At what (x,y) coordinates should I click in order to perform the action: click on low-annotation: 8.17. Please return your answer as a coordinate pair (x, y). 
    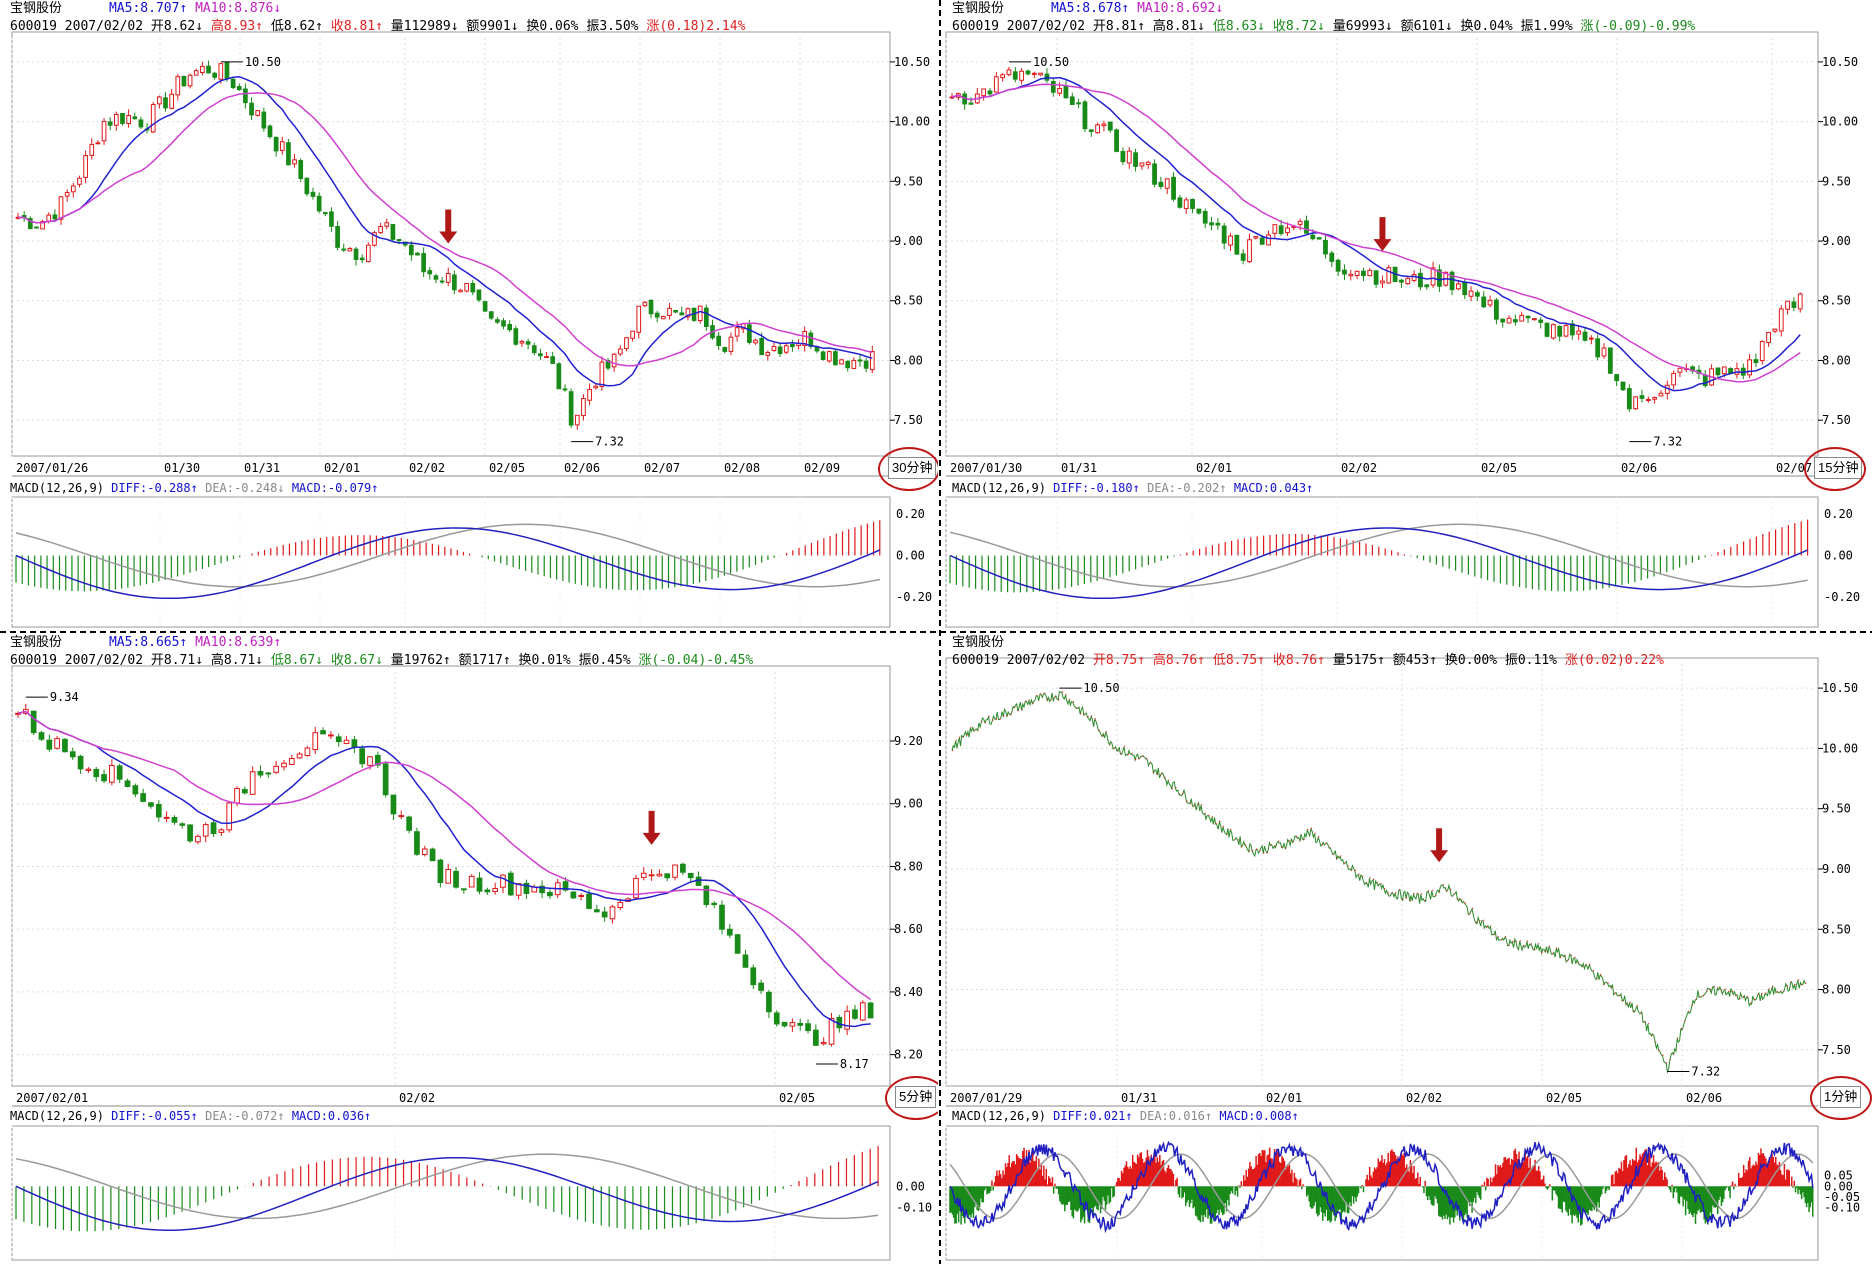
    Looking at the image, I should click on (854, 1064).